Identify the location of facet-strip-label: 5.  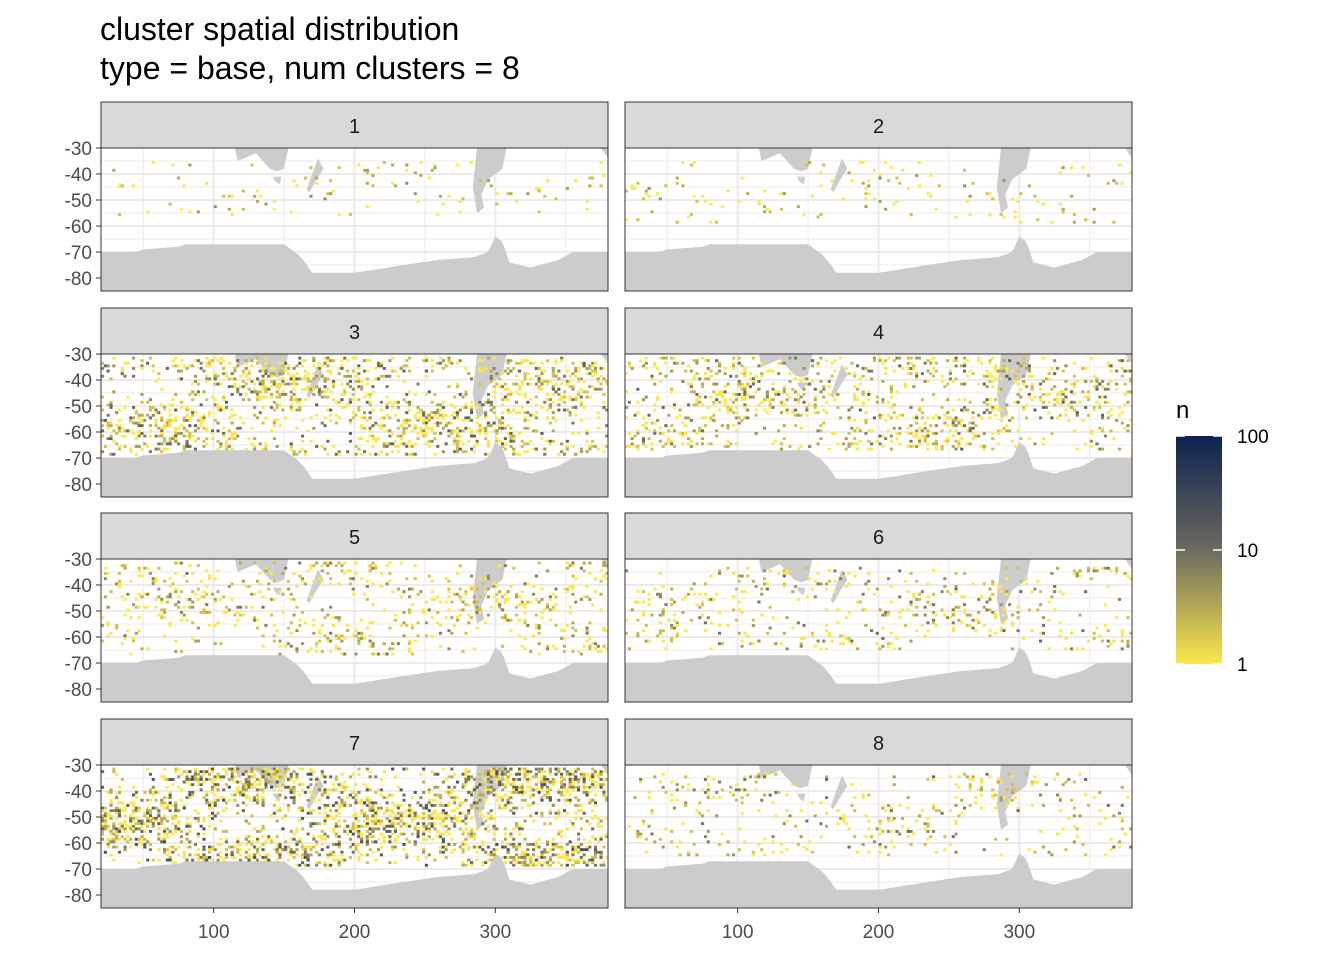
(354, 538).